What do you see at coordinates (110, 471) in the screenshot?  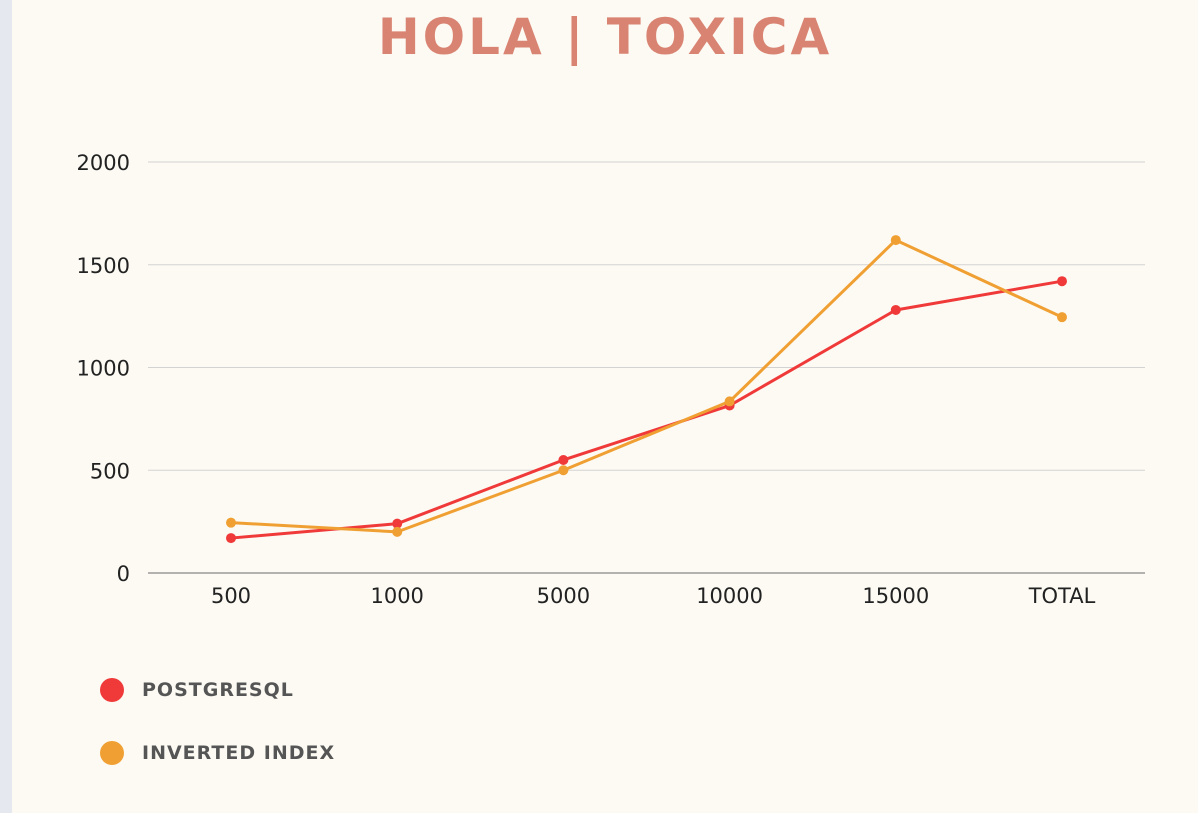 I see `y-tick-label: 500` at bounding box center [110, 471].